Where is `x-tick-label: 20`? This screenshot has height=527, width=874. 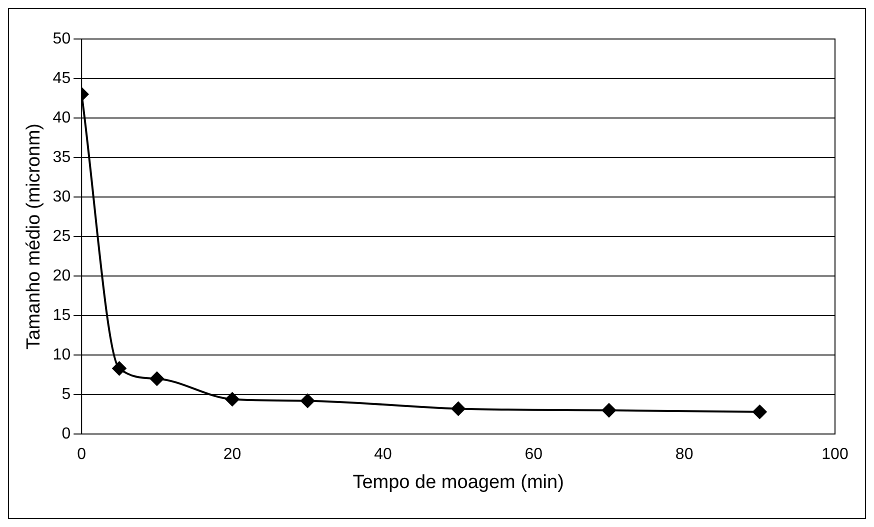
x-tick-label: 20 is located at coordinates (232, 455).